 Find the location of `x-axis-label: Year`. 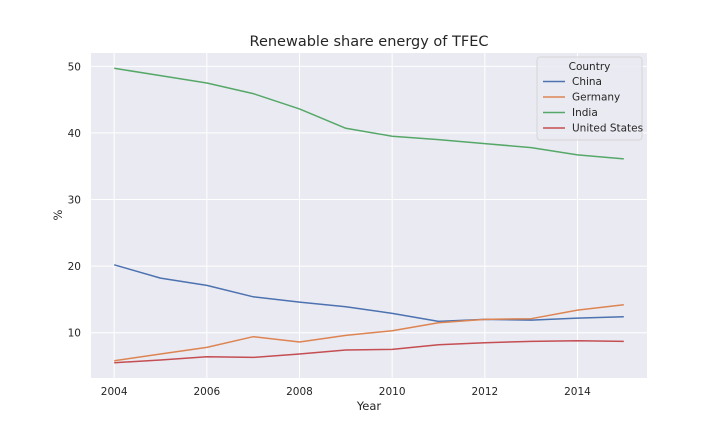

x-axis-label: Year is located at coordinates (369, 406).